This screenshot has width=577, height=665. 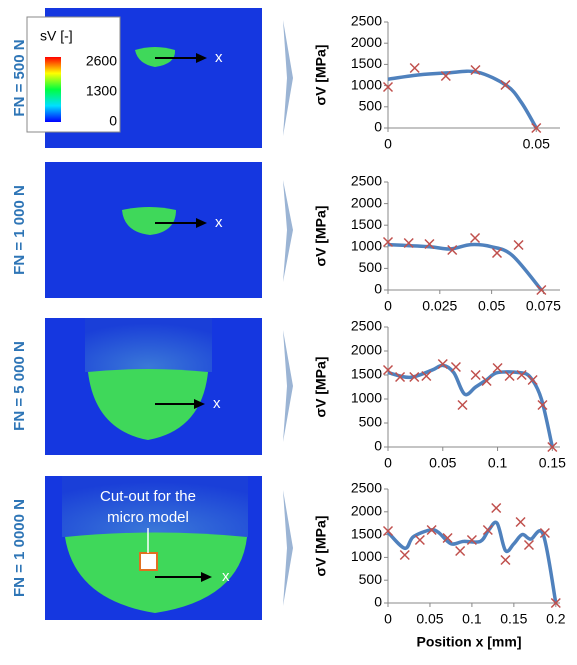 I want to click on annotation: micro model, so click(x=148, y=517).